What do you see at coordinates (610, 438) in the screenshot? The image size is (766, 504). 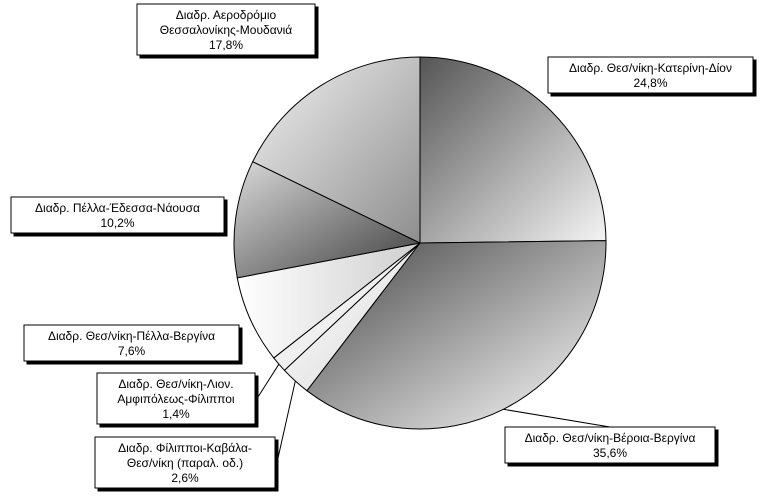 I see `slice-name-label: Διαδρ. Θεσ/νίκη-Βέροια-Βεργίνα` at bounding box center [610, 438].